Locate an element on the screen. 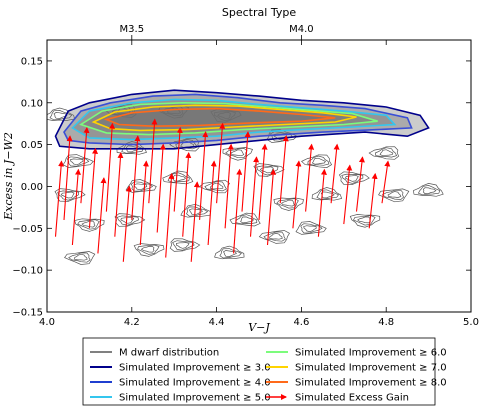  y-tick-label-0: −0.15 is located at coordinates (27, 313).